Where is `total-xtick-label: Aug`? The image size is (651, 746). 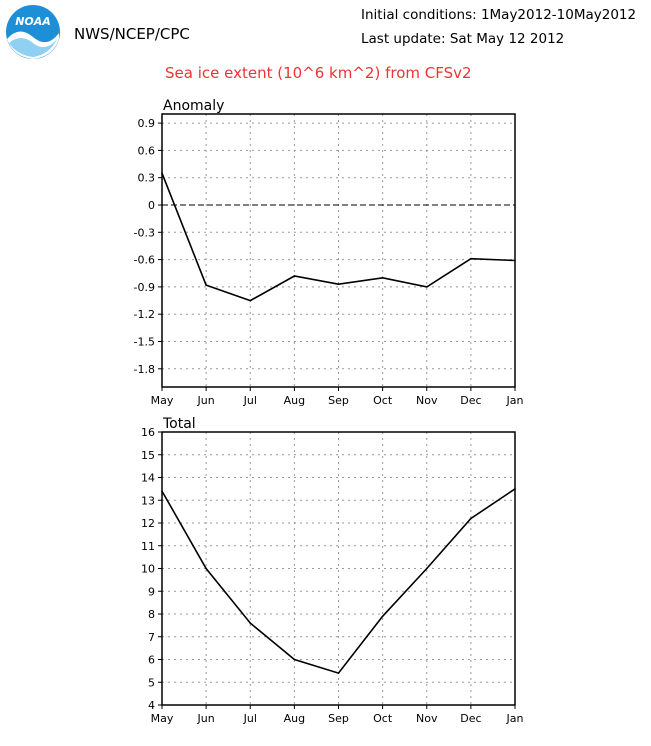
total-xtick-label: Aug is located at coordinates (294, 718).